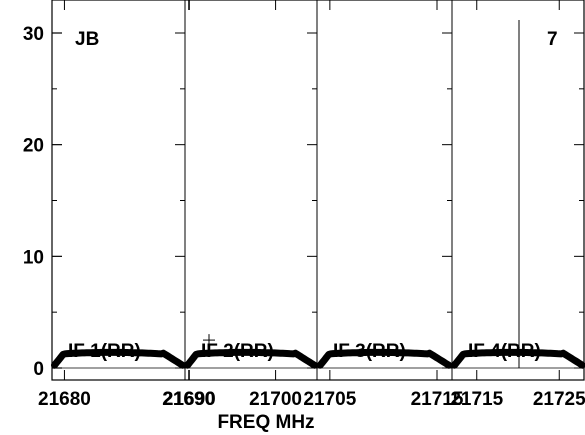 The width and height of the screenshot is (585, 435). What do you see at coordinates (504, 351) in the screenshot?
I see `if-label: IF 4(RR)` at bounding box center [504, 351].